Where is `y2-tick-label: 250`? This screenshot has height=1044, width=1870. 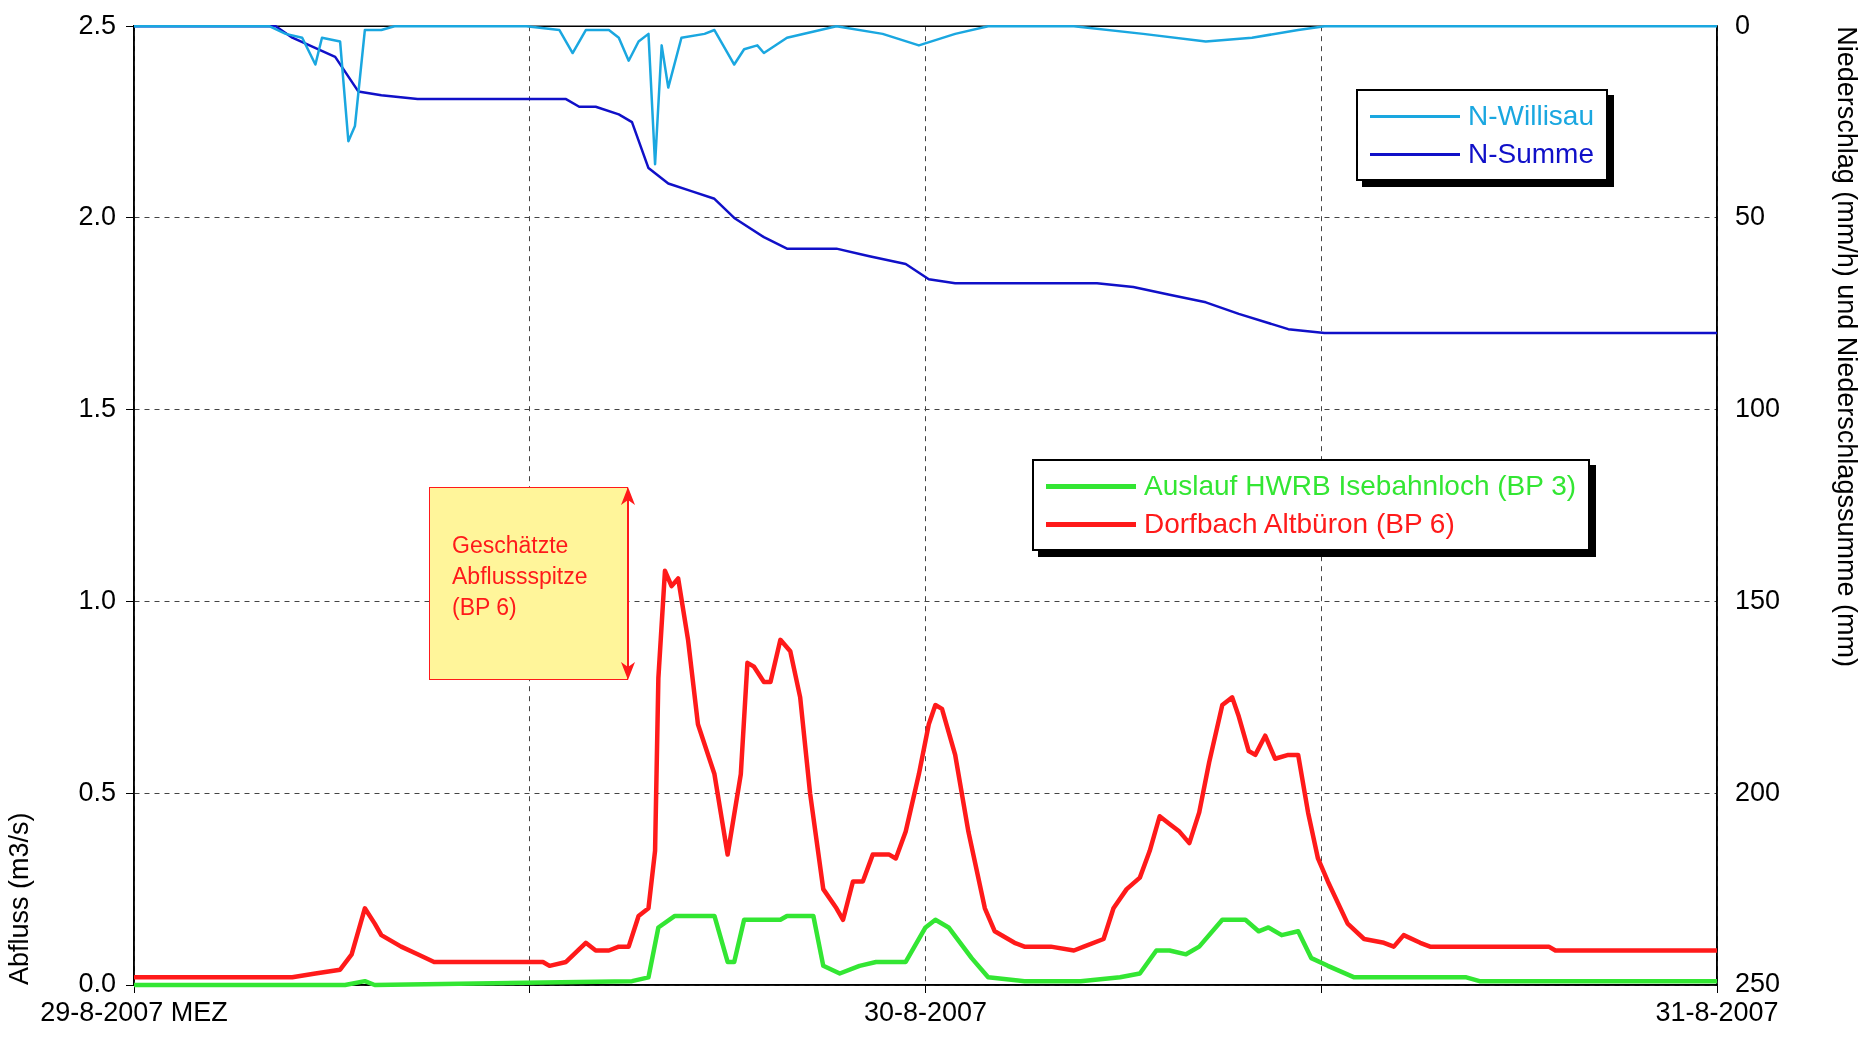 y2-tick-label: 250 is located at coordinates (1758, 983).